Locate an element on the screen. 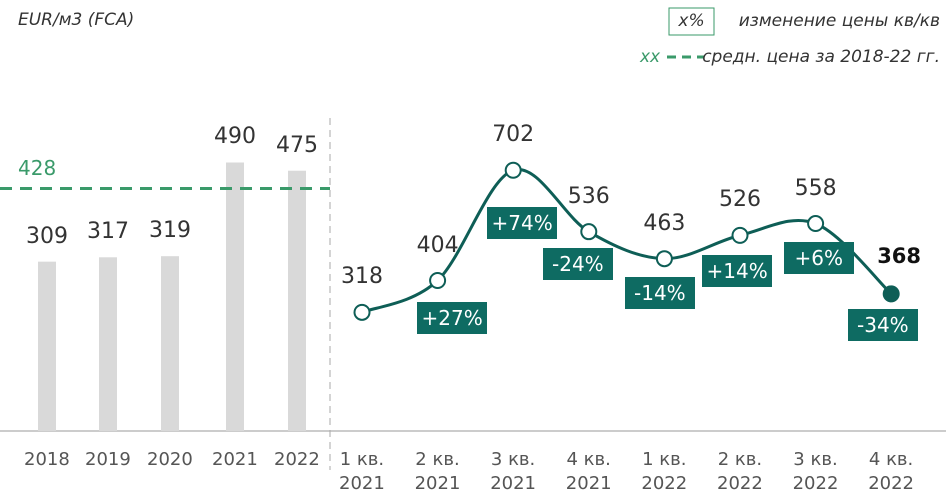  value-label: 490 is located at coordinates (235, 137).